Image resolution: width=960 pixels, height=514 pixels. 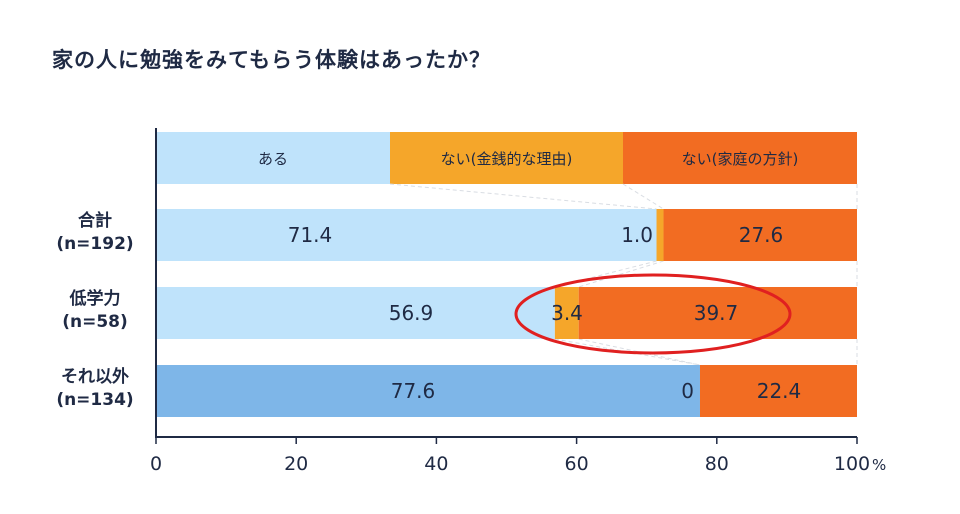 What do you see at coordinates (95, 233) in the screenshot?
I see `category-label-total: 合計 (n=192)` at bounding box center [95, 233].